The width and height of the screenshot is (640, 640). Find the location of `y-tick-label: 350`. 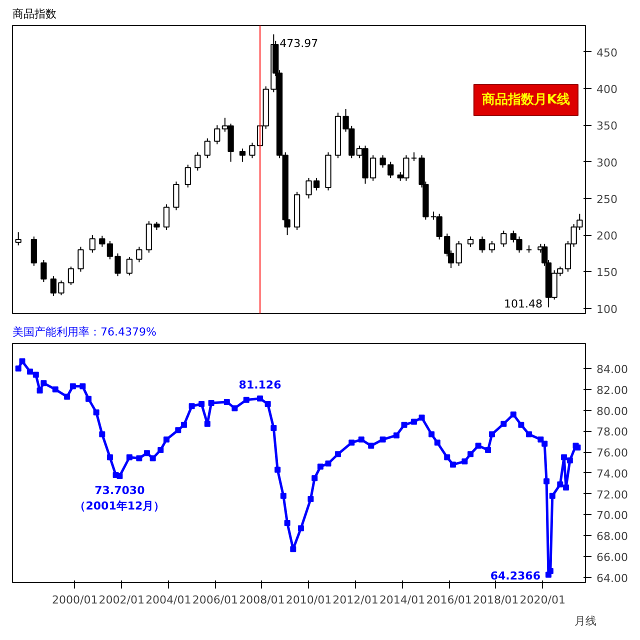

y-tick-label: 350 is located at coordinates (607, 126).